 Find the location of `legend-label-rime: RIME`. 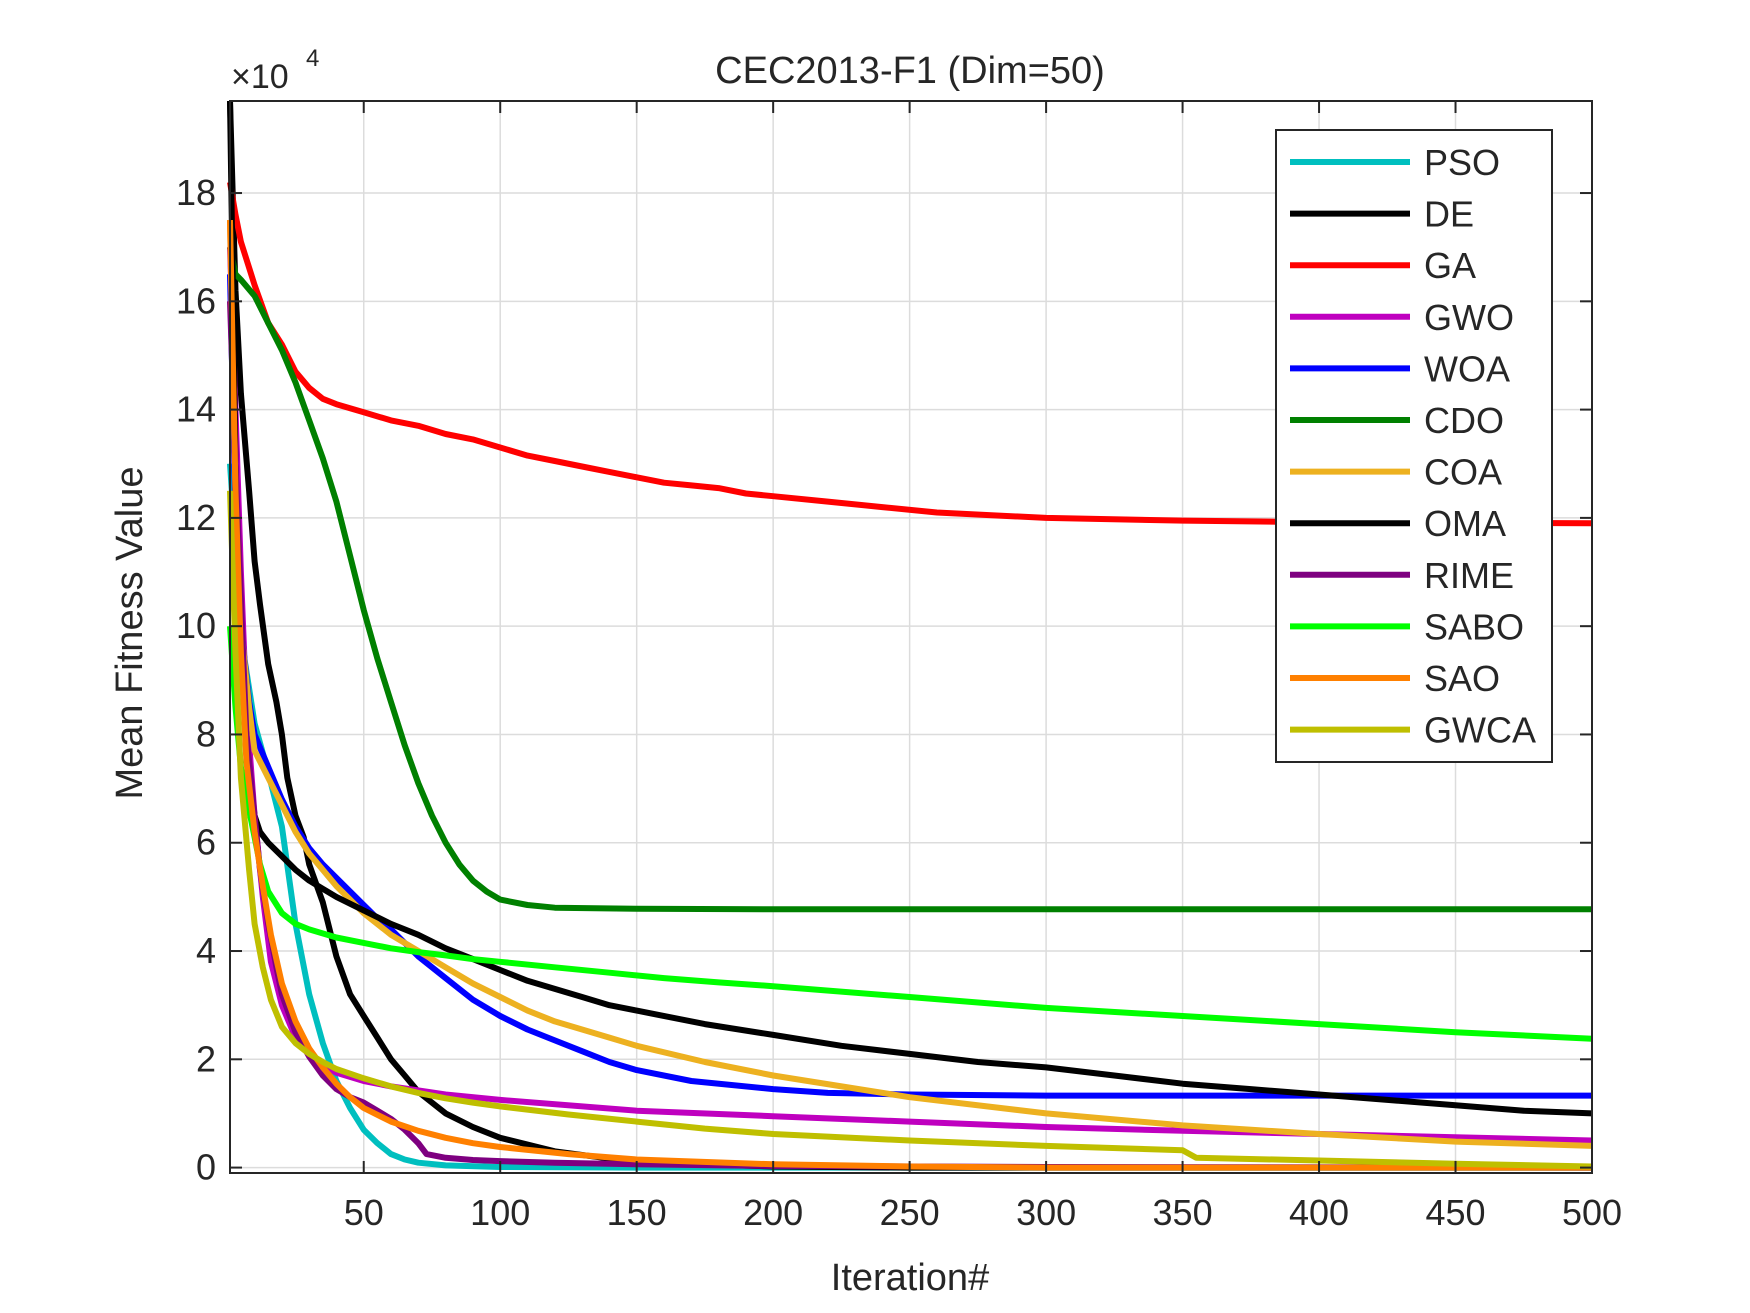

legend-label-rime: RIME is located at coordinates (1469, 575).